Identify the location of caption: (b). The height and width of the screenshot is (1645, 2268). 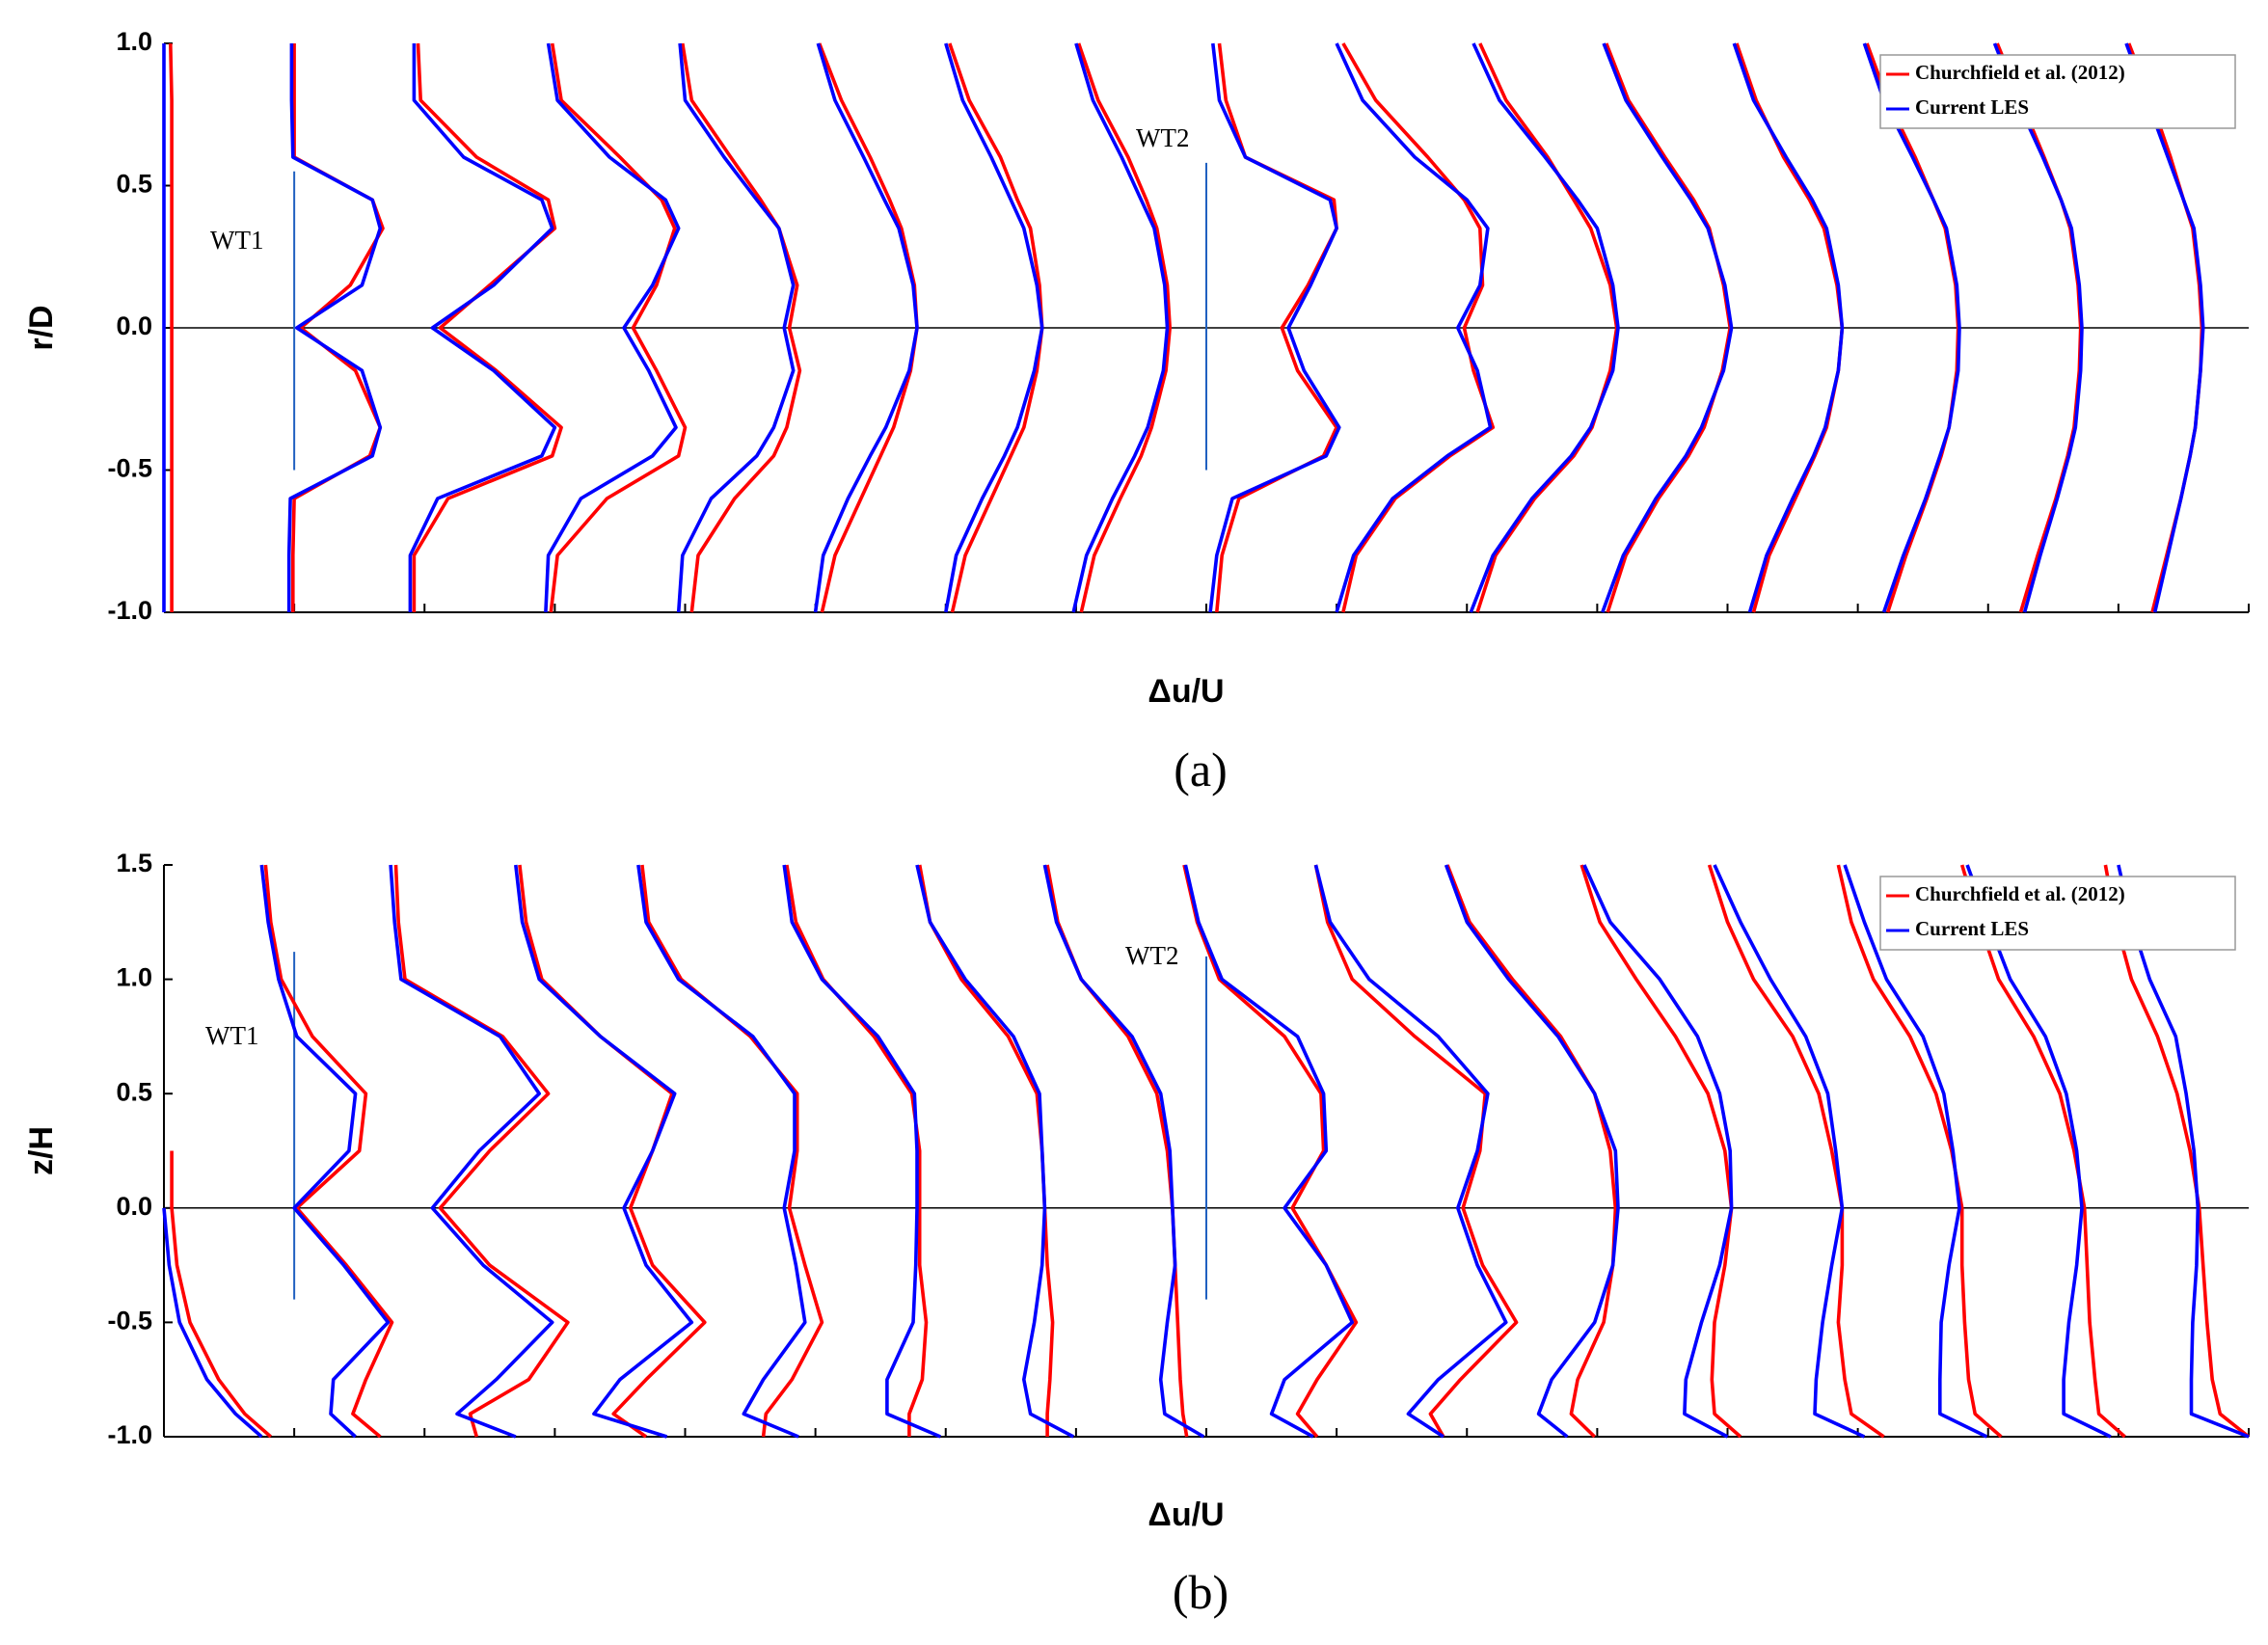
(1200, 1592).